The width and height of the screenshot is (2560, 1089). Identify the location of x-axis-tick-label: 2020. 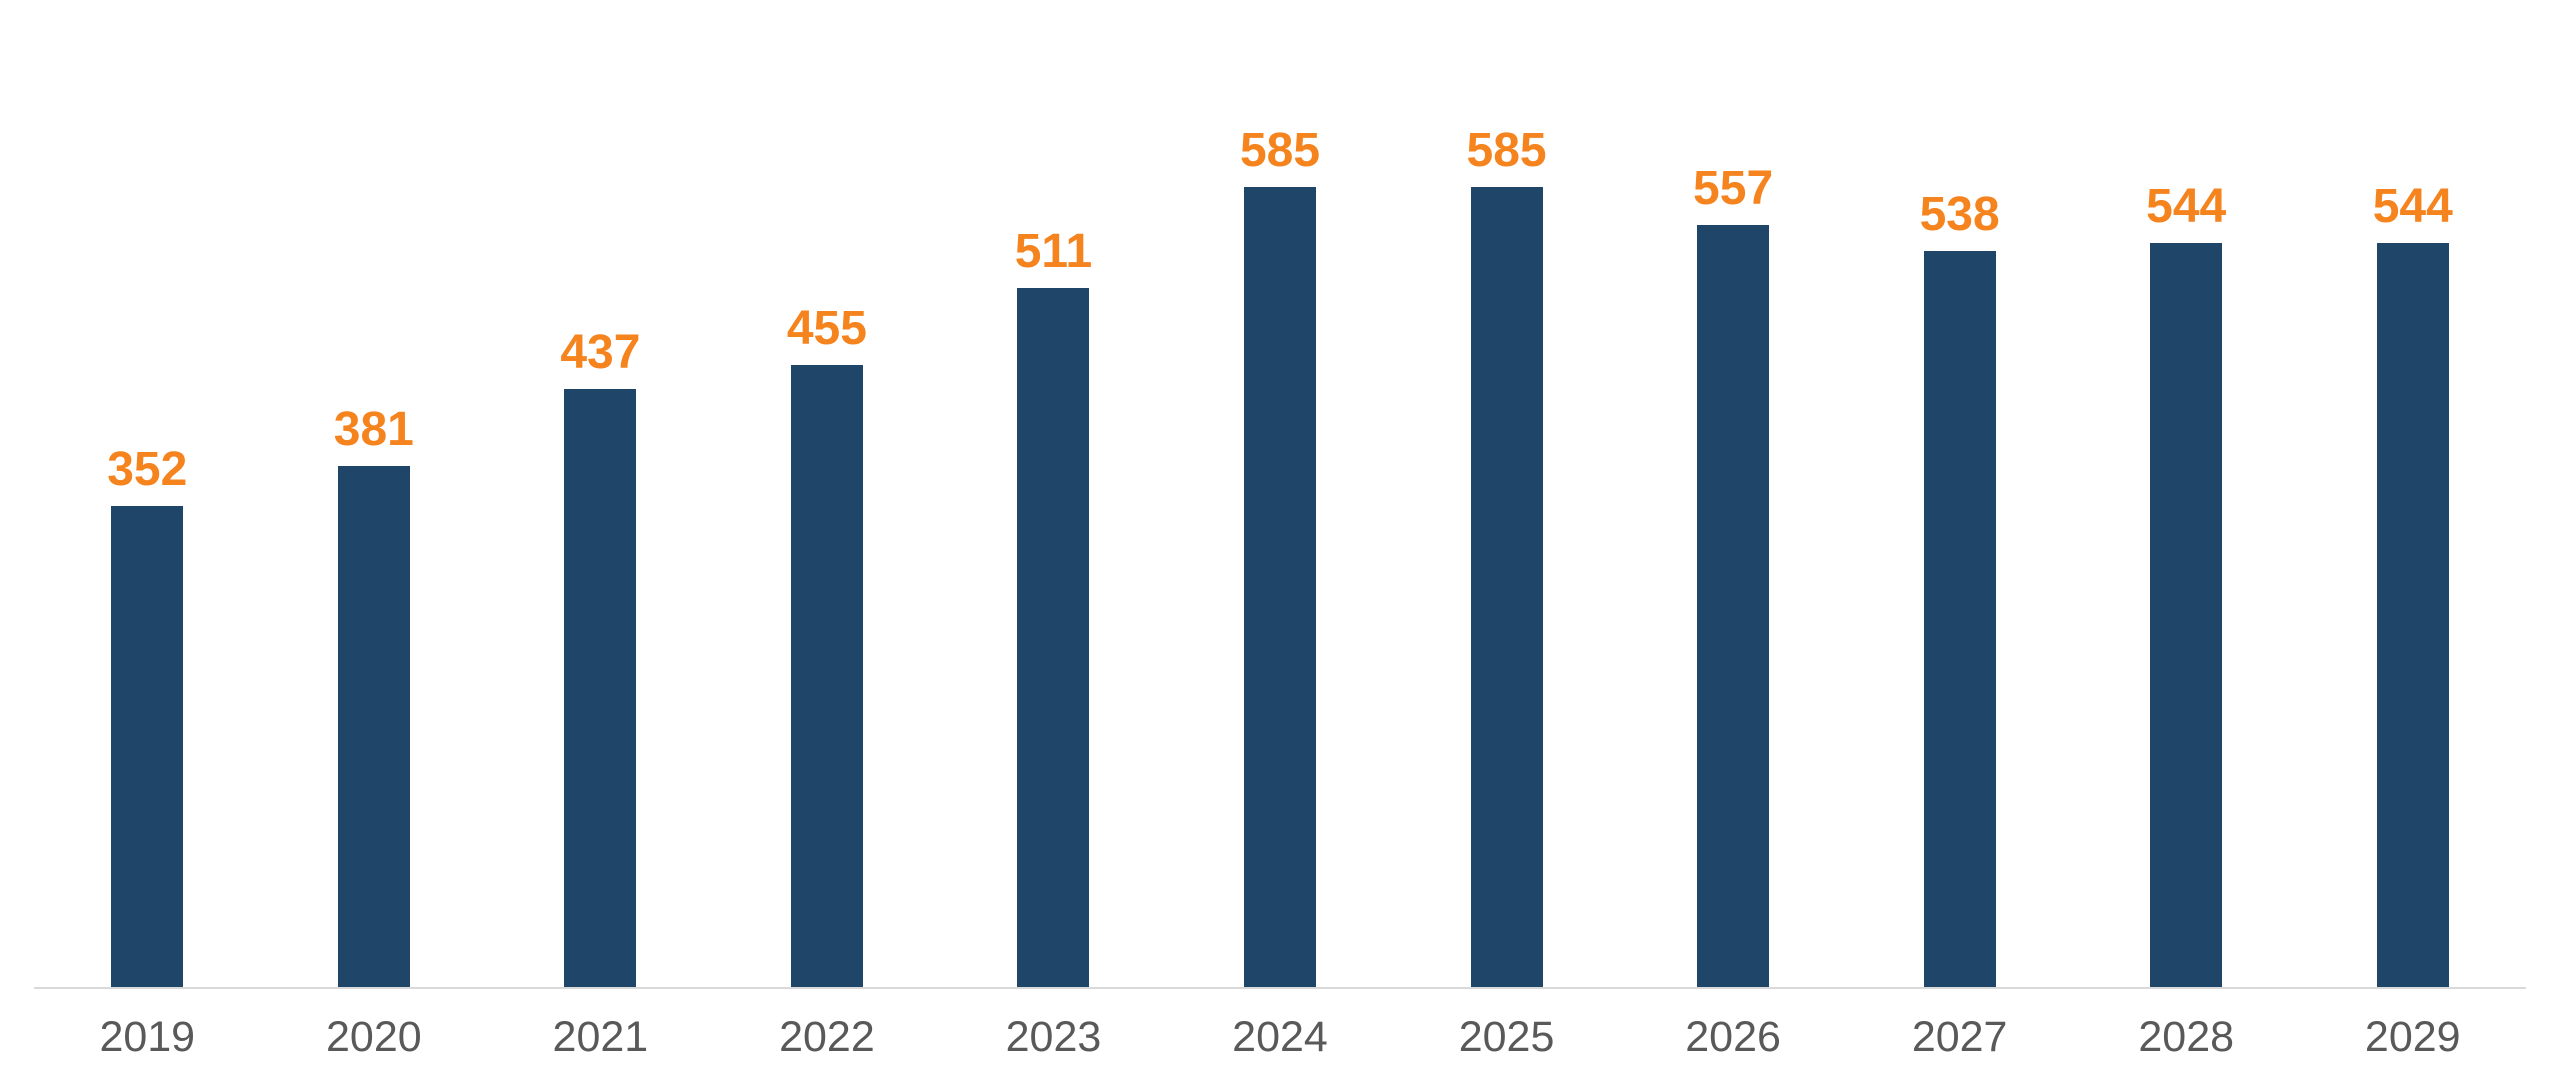
(373, 1037).